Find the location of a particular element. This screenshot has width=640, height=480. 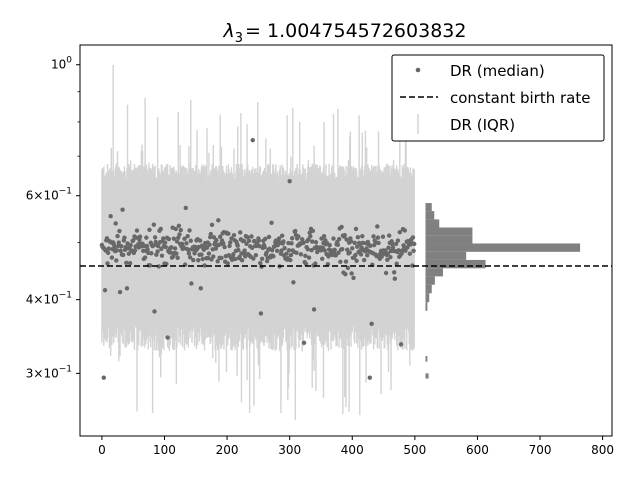

x-tick-label: 0 is located at coordinates (102, 450).